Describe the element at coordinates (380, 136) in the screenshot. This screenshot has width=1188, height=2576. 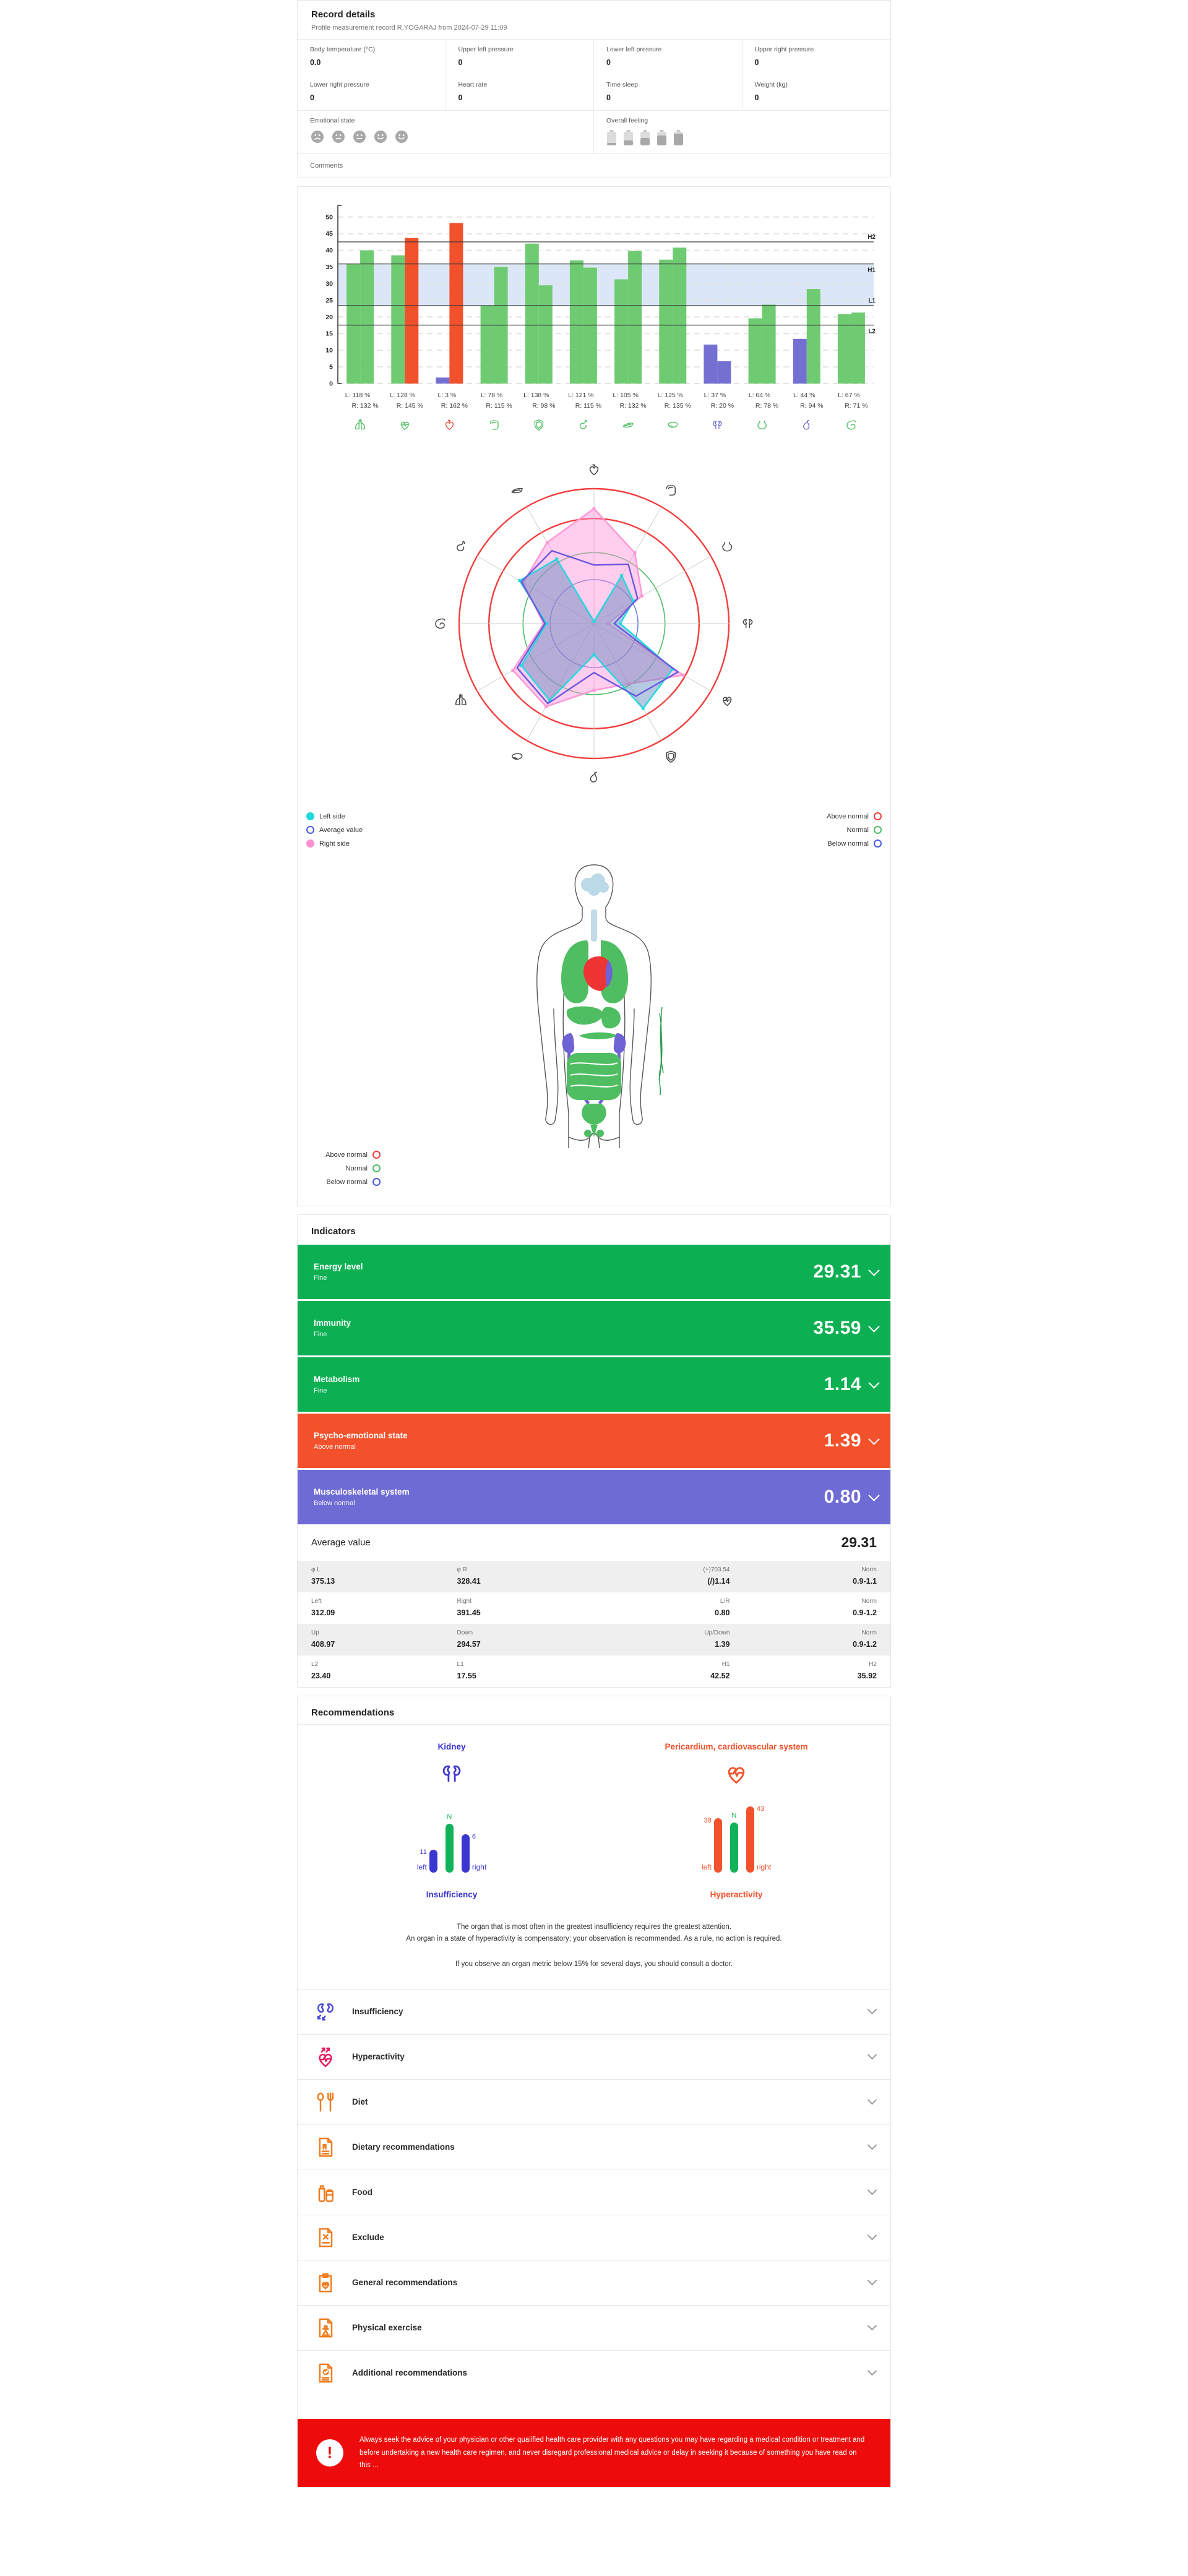
I see `face-smile-icon` at that location.